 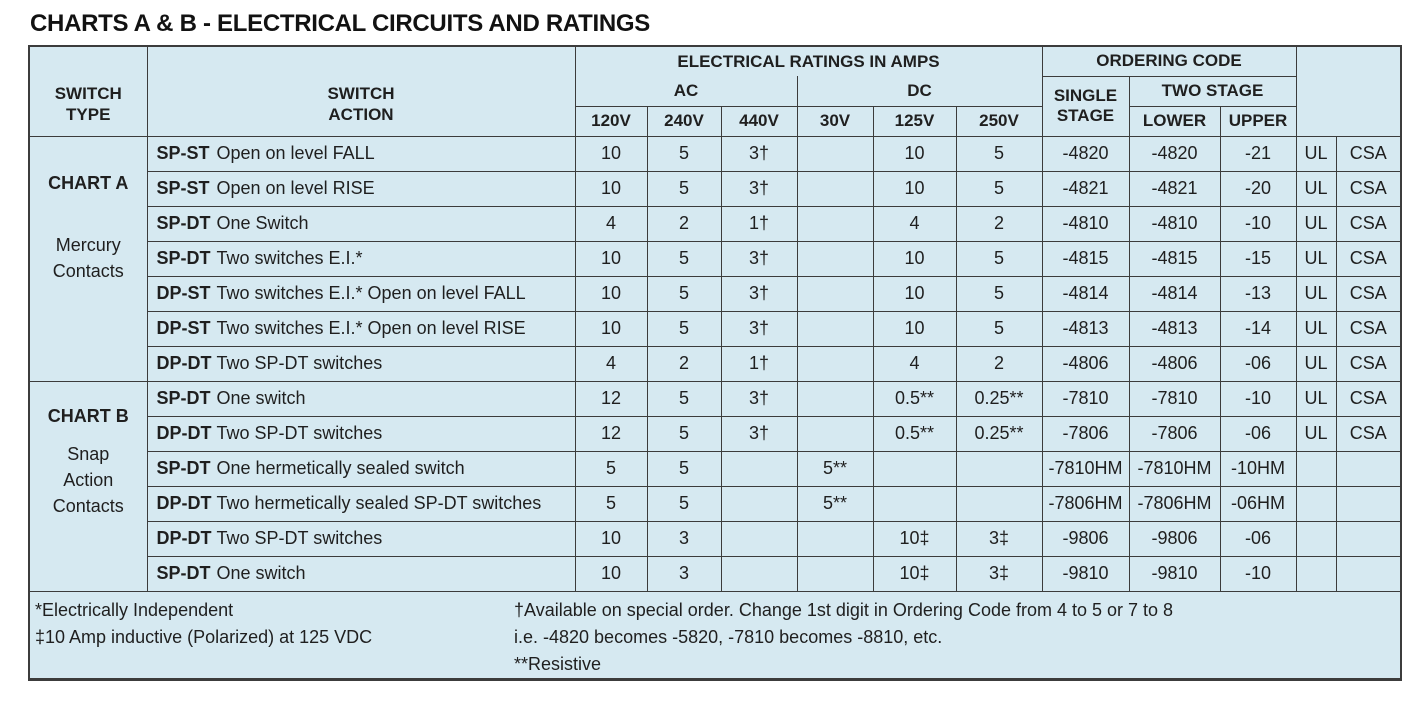 I want to click on chart-subtitle-line: Mercury, so click(x=88, y=244).